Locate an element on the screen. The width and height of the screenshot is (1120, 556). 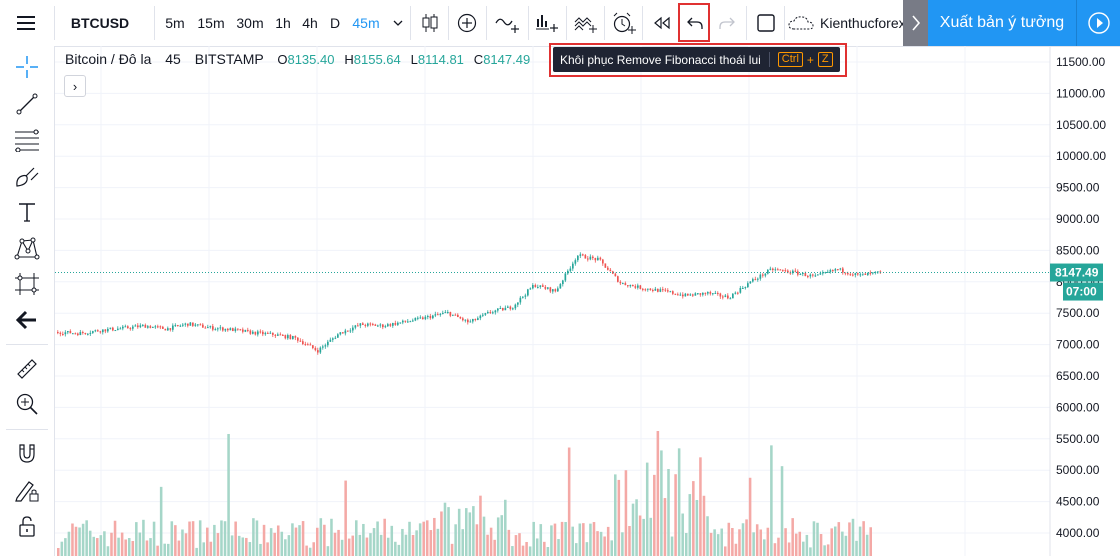
magnet-icon is located at coordinates (27, 454).